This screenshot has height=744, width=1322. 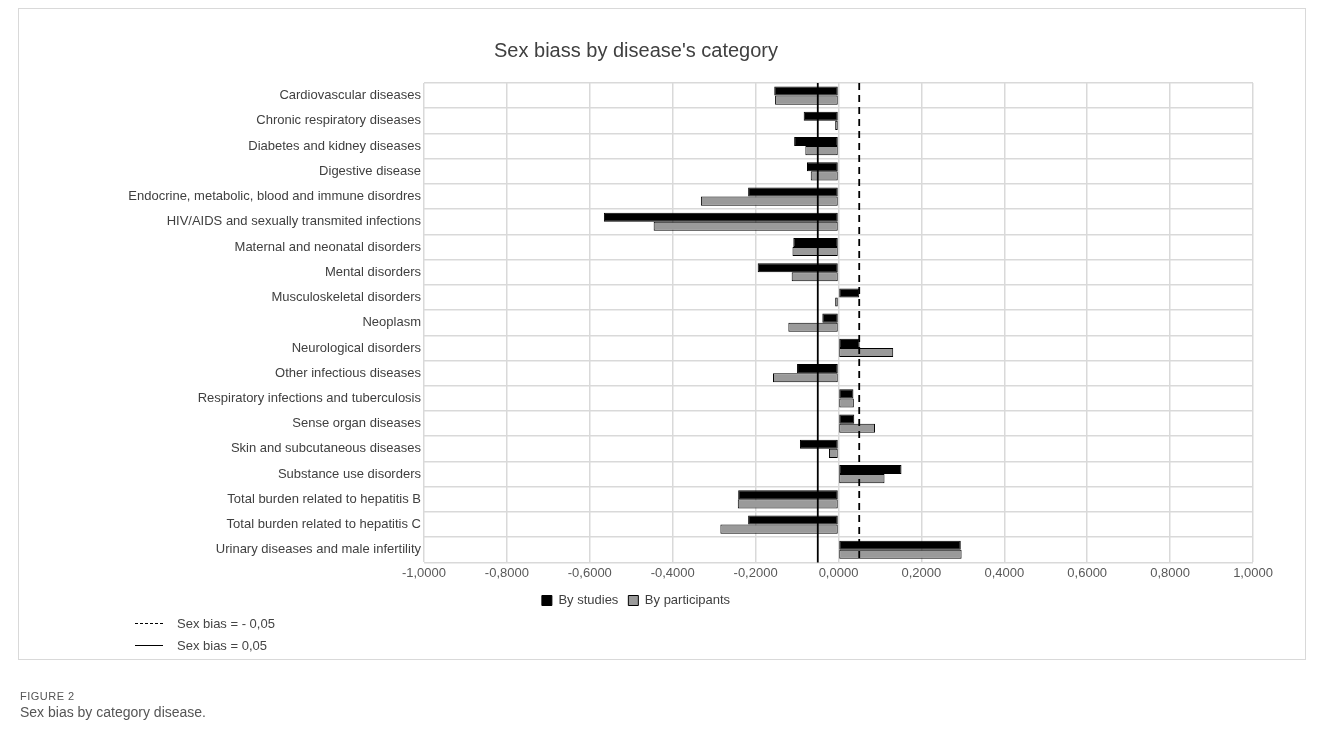 I want to click on y-tick-label: Diabetes and kidney diseases, so click(x=335, y=145).